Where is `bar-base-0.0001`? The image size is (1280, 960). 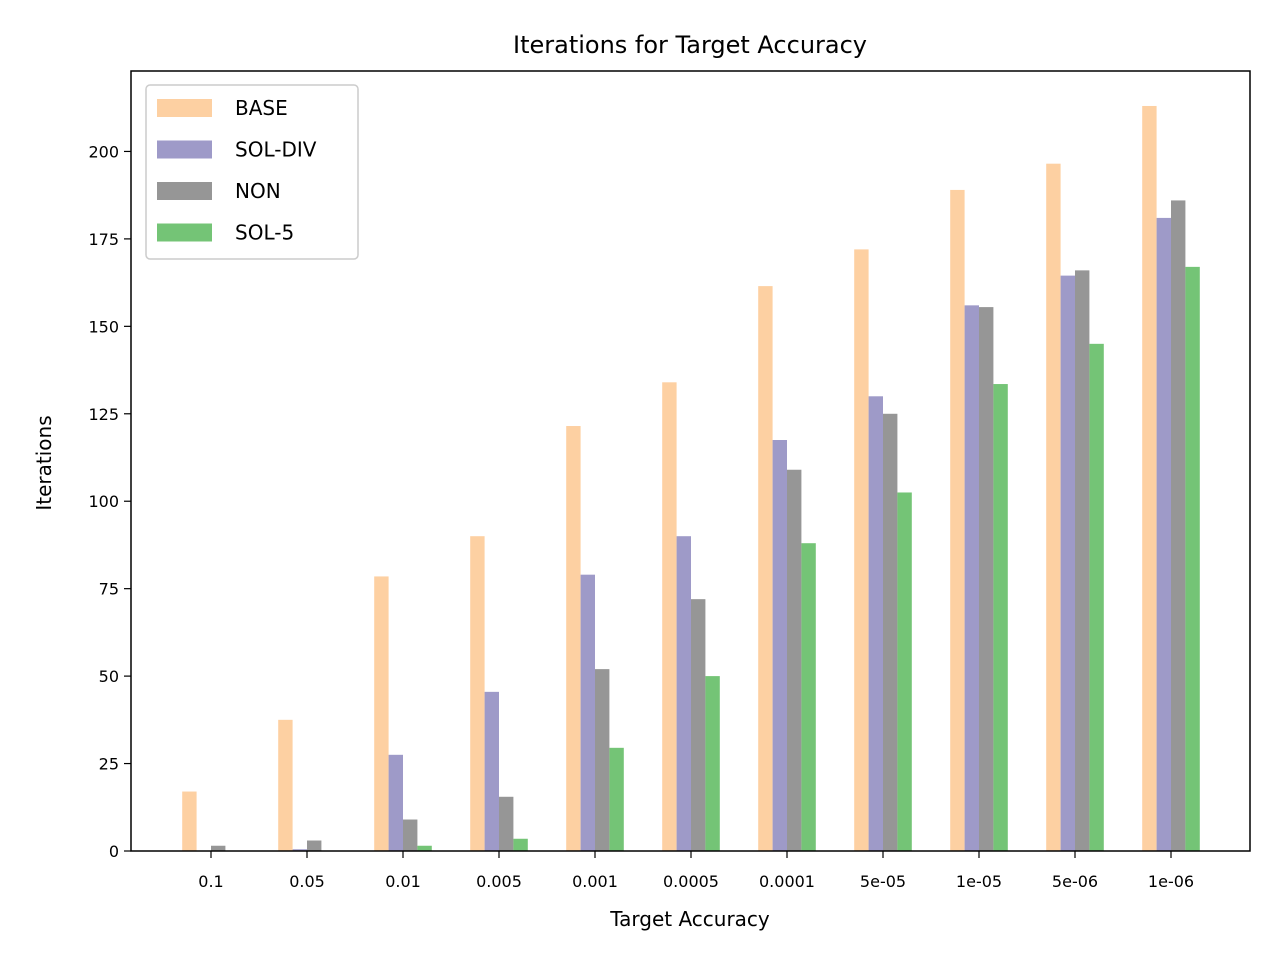 bar-base-0.0001 is located at coordinates (765, 568).